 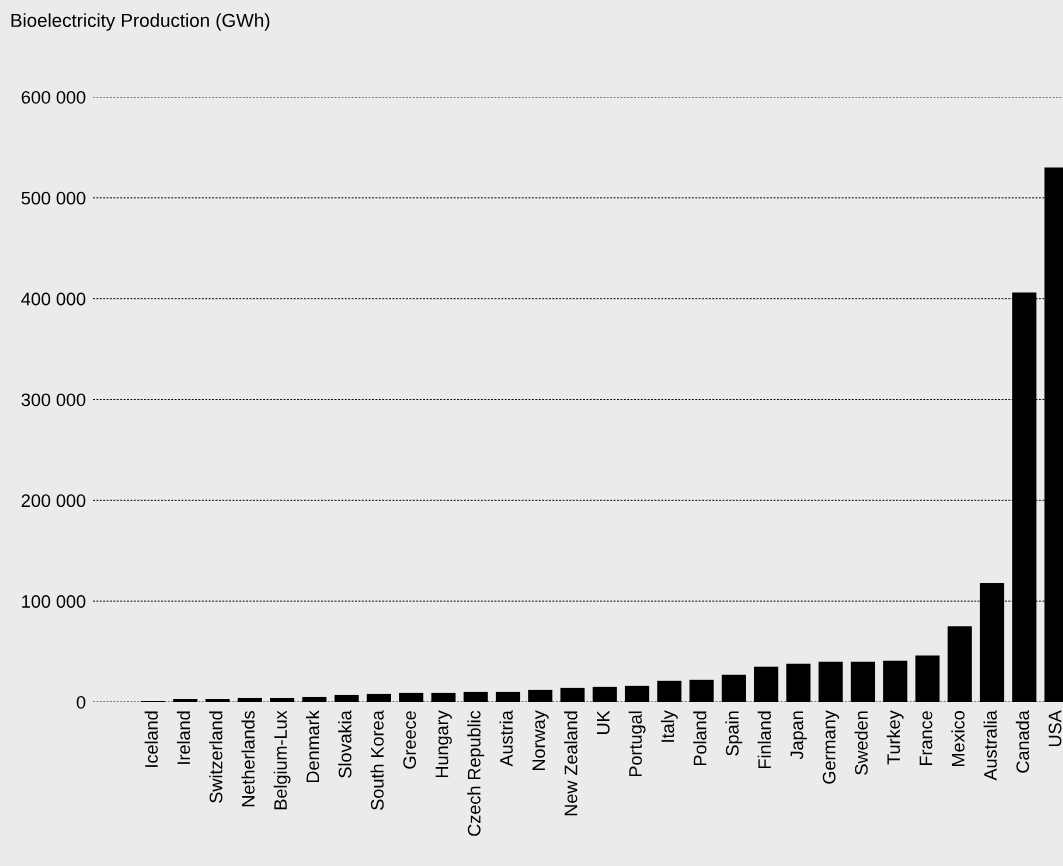 What do you see at coordinates (764, 740) in the screenshot?
I see `x-tick-label: Finland` at bounding box center [764, 740].